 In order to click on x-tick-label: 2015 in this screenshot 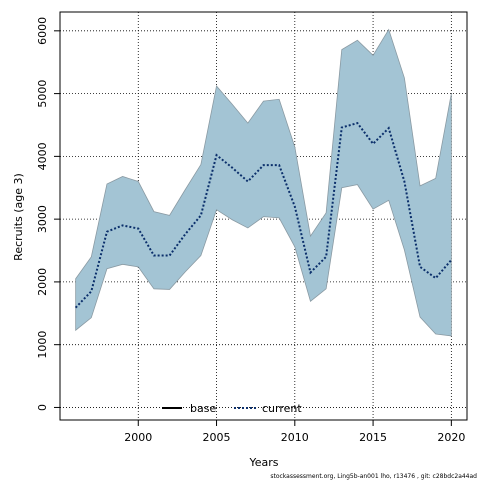, I will do `click(373, 437)`.